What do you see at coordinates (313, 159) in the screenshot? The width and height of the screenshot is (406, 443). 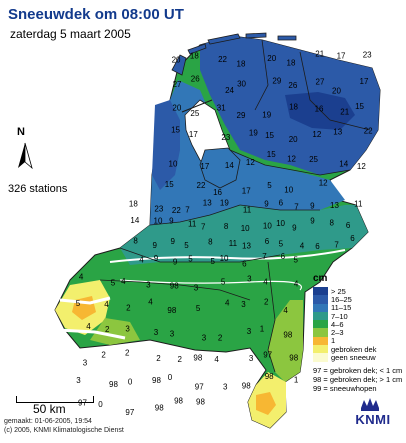 I see `station-value: 25` at bounding box center [313, 159].